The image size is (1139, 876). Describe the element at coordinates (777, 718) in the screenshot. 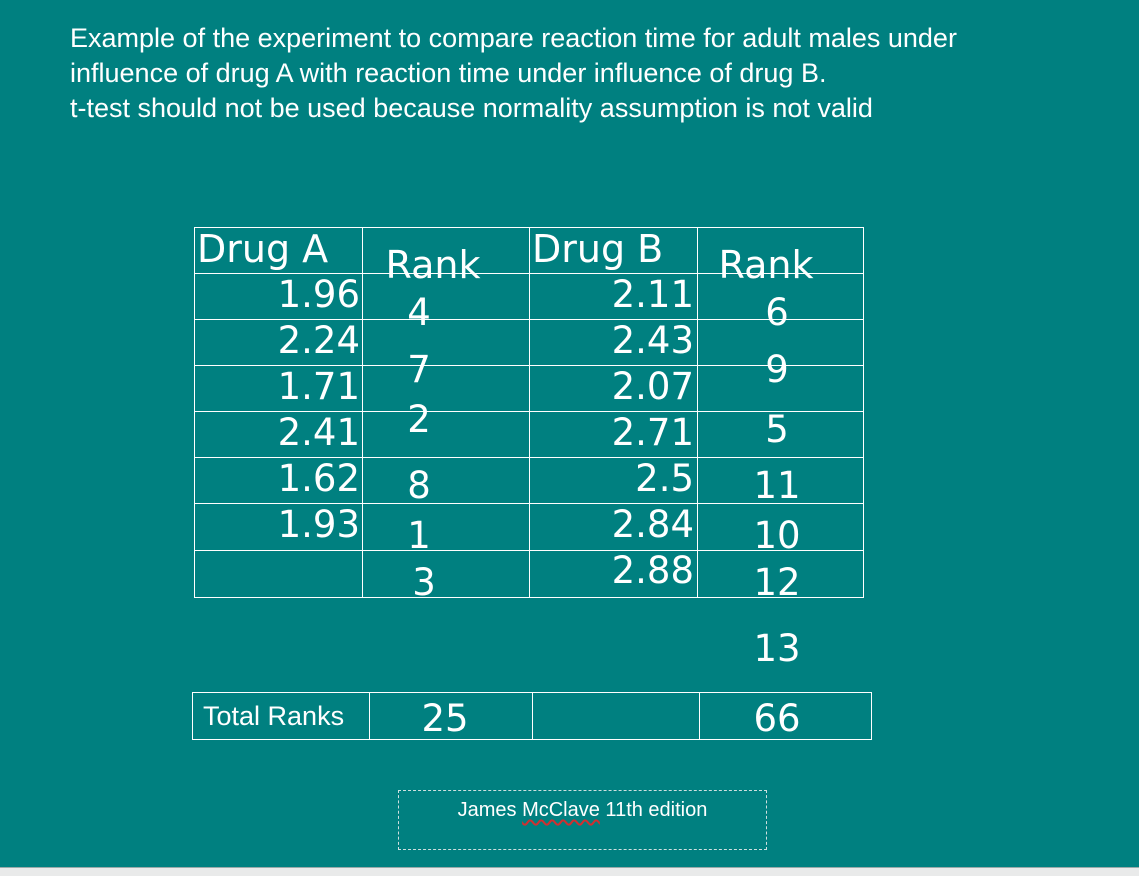

I see `total-rank-b: 66` at that location.